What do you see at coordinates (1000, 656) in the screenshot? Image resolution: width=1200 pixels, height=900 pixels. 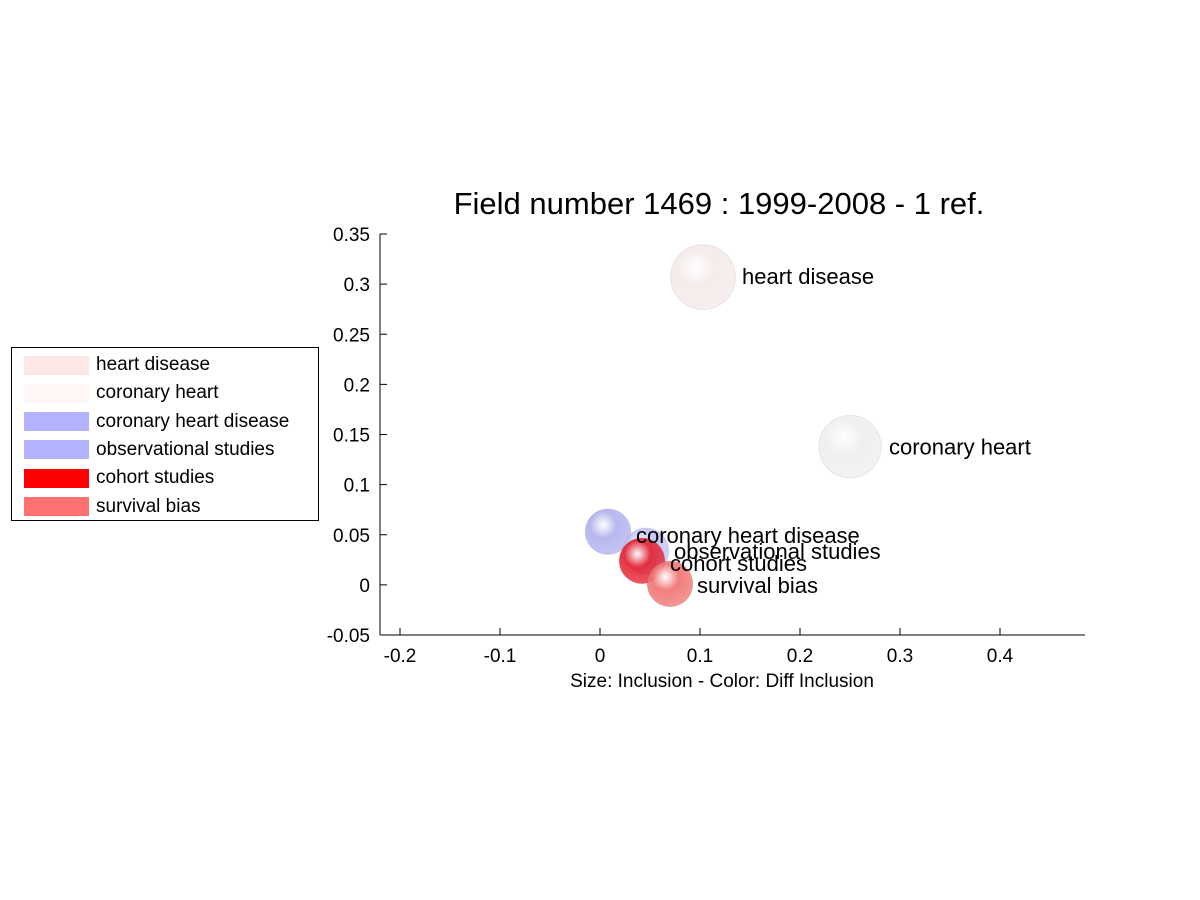 I see `x-tick-label: 0.4` at bounding box center [1000, 656].